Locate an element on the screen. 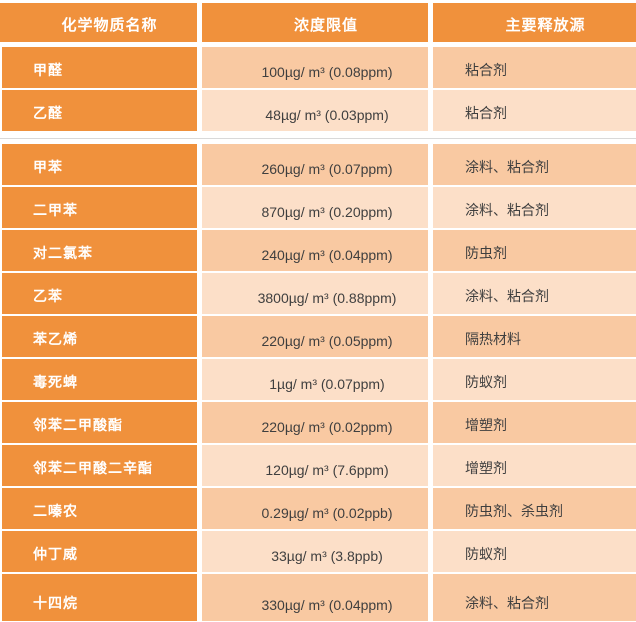 Image resolution: width=636 pixels, height=622 pixels. concentration-limit-cell: 48µg/ m³ (0.03ppm) is located at coordinates (315, 110).